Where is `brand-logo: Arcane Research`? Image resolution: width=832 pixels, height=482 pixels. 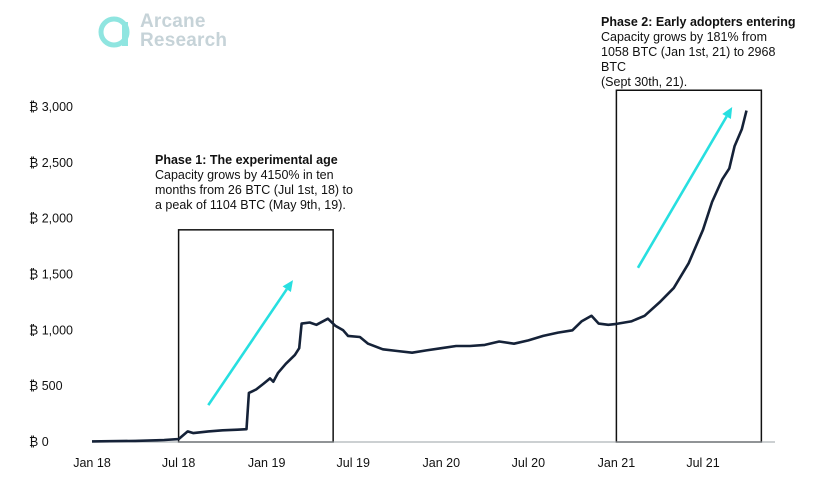
brand-logo: Arcane Research is located at coordinates (168, 32).